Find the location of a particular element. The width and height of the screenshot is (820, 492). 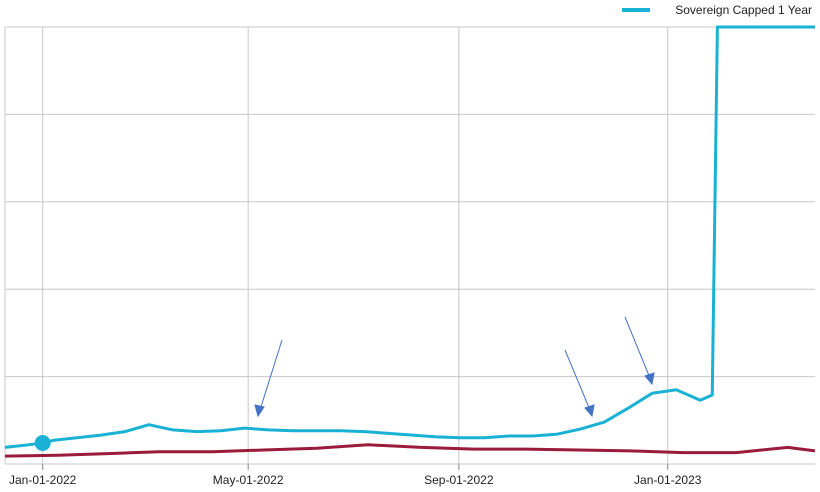

x-tick-label: Jan-01-2022 is located at coordinates (43, 480).